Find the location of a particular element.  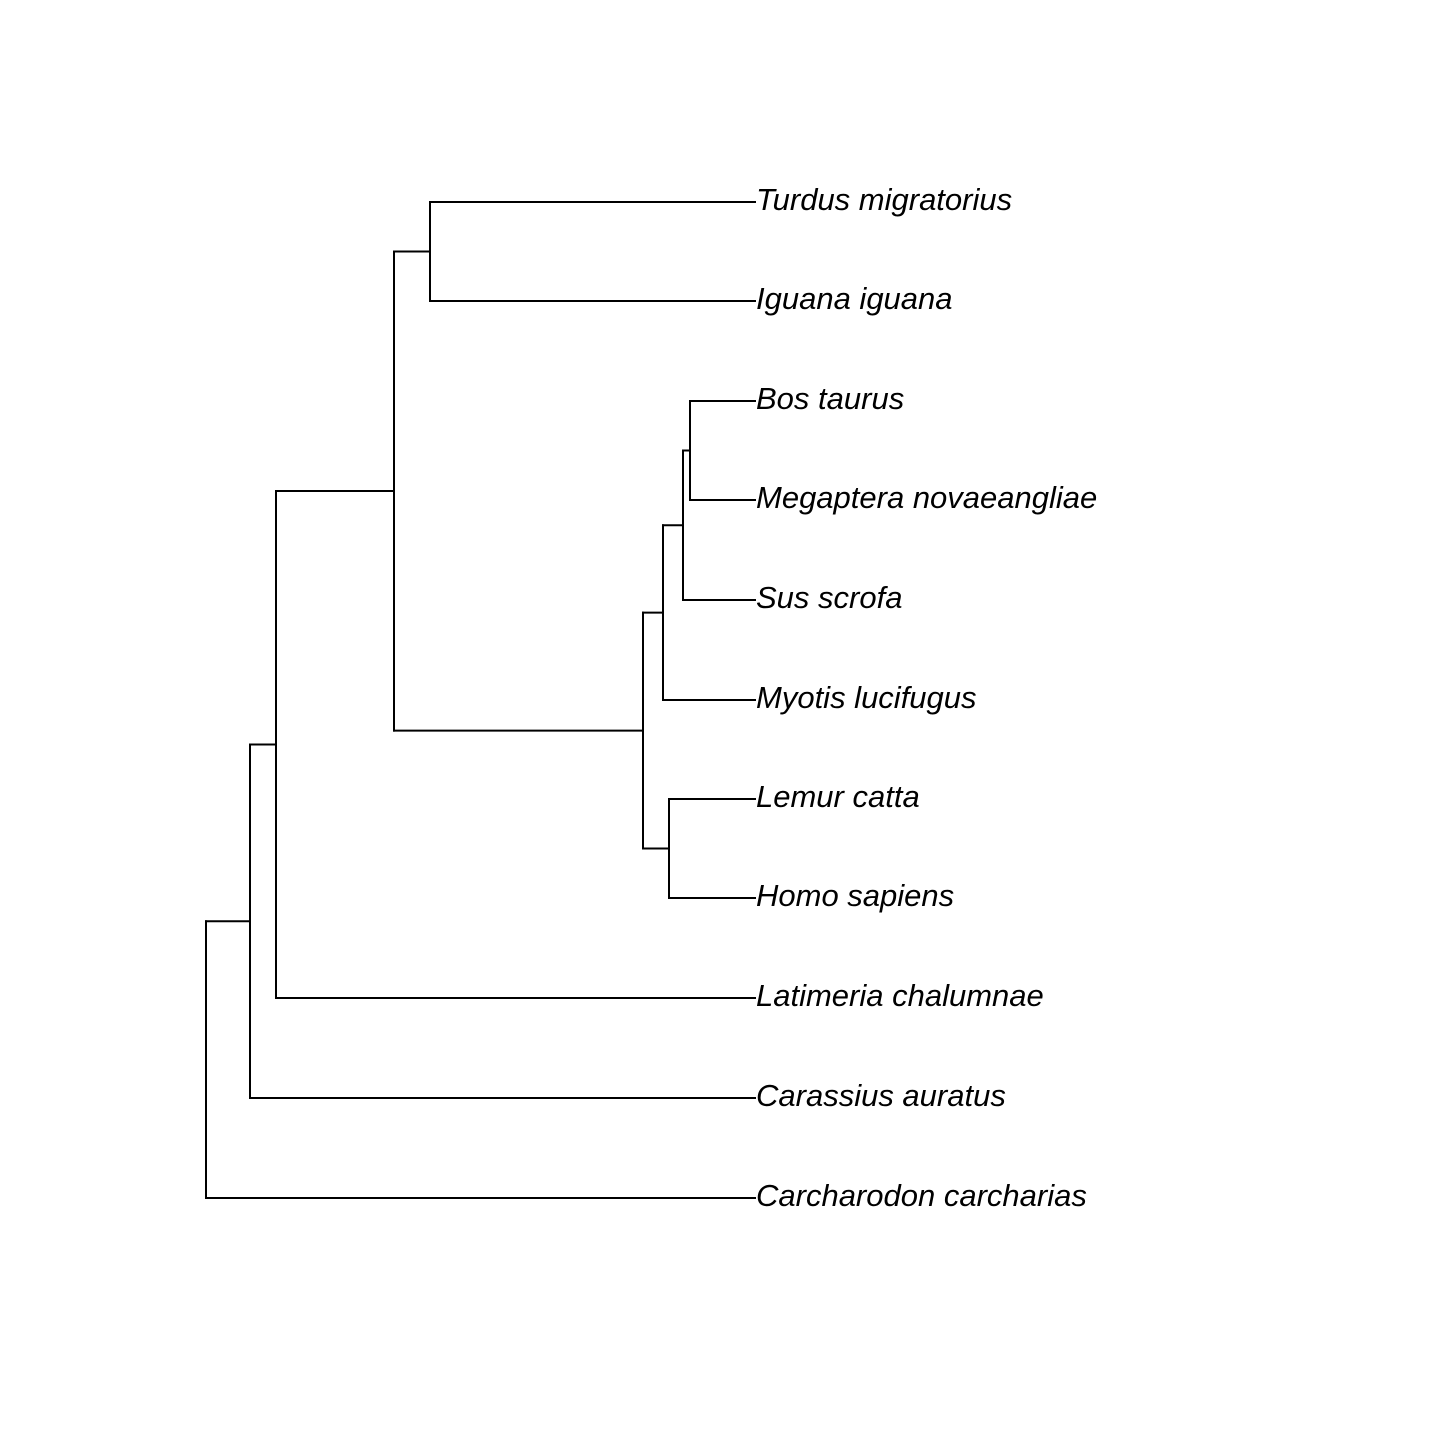

tip-label-sus-scrofa: Sus scrofa is located at coordinates (829, 597).